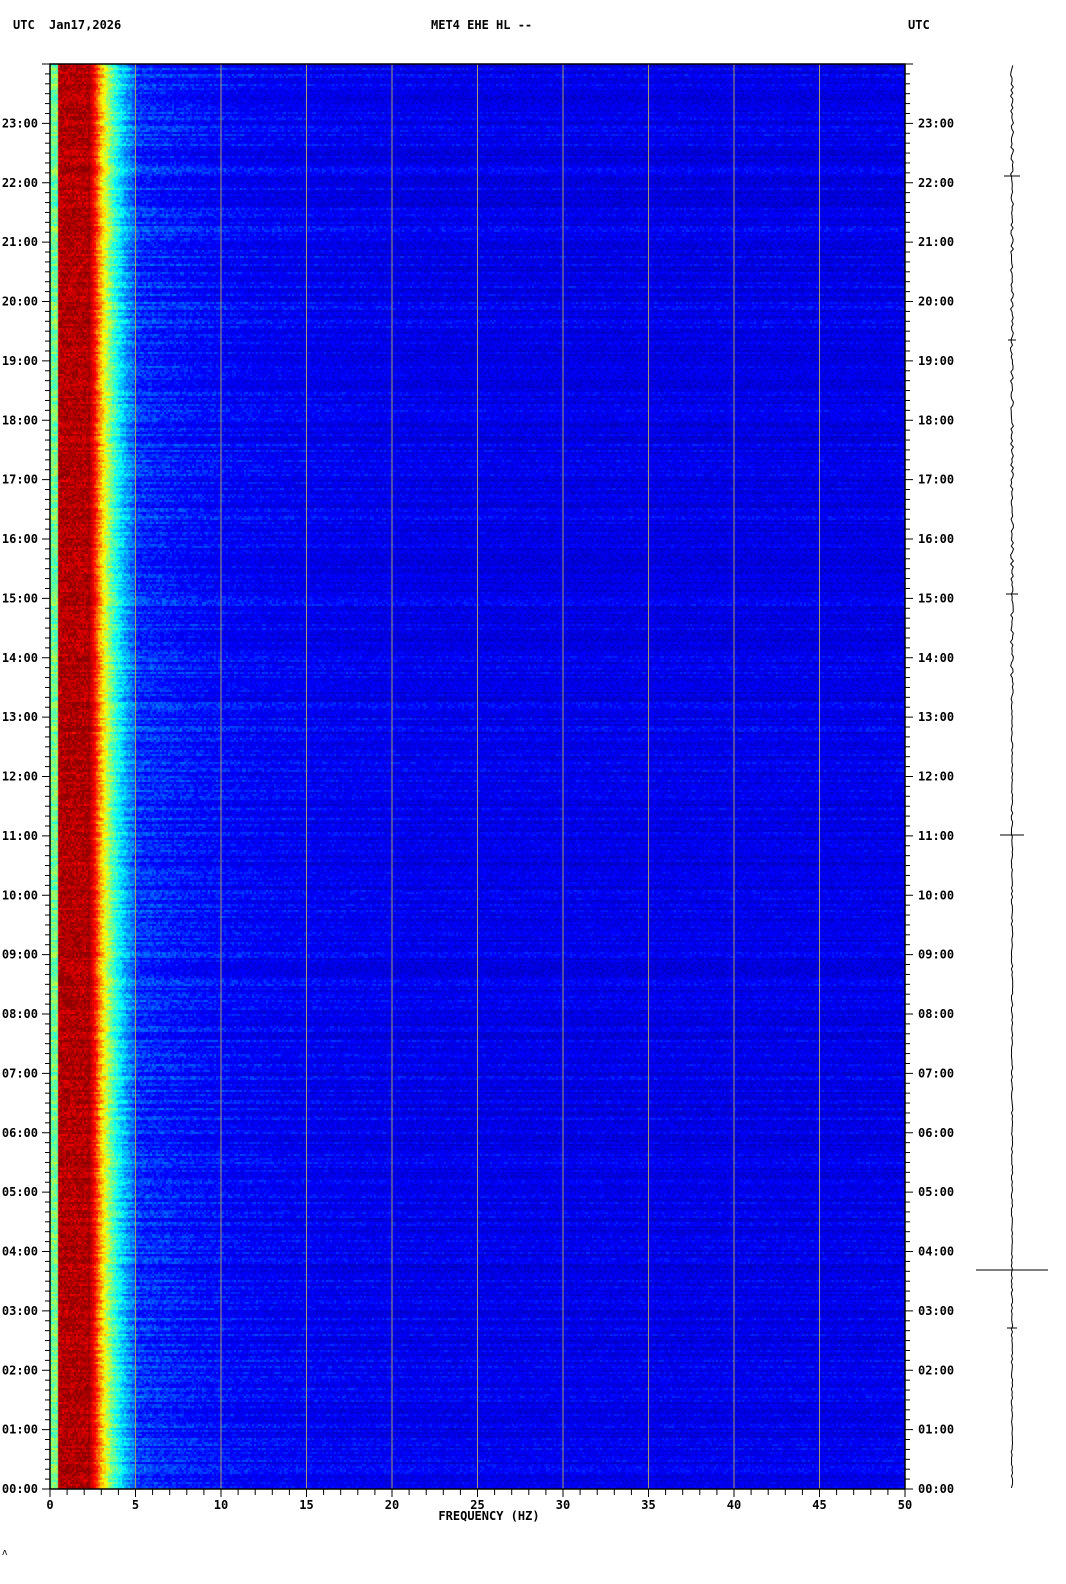  Describe the element at coordinates (20, 598) in the screenshot. I see `y-tick-label-left: 15:00` at that location.